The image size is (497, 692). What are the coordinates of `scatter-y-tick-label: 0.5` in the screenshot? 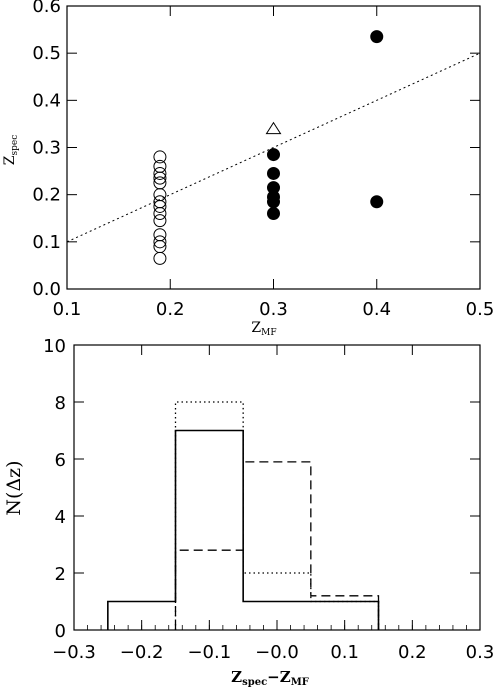 It's located at (46, 53).